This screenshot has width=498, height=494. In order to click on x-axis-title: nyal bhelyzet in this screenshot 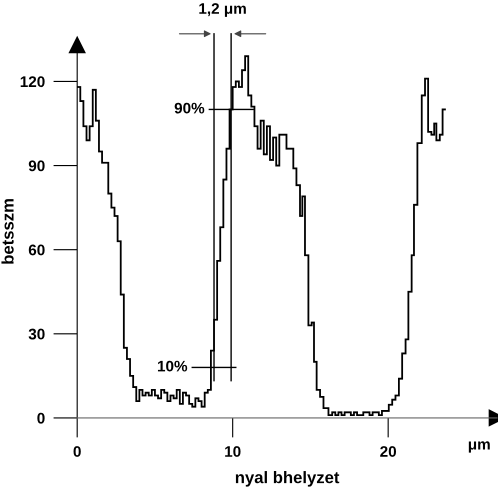, I will do `click(288, 479)`.